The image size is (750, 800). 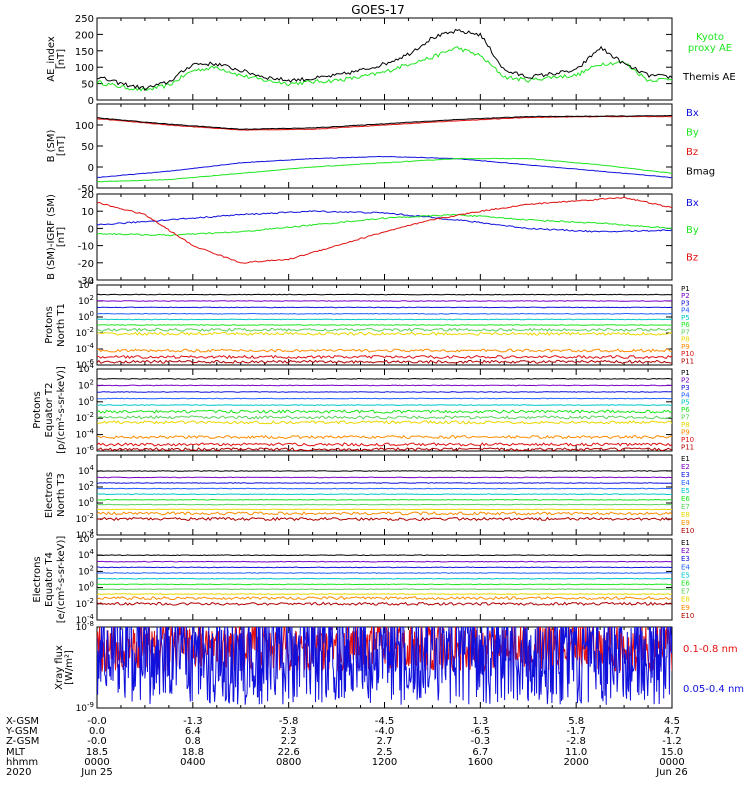 I want to click on x-axis-value: 4.5, so click(x=672, y=721).